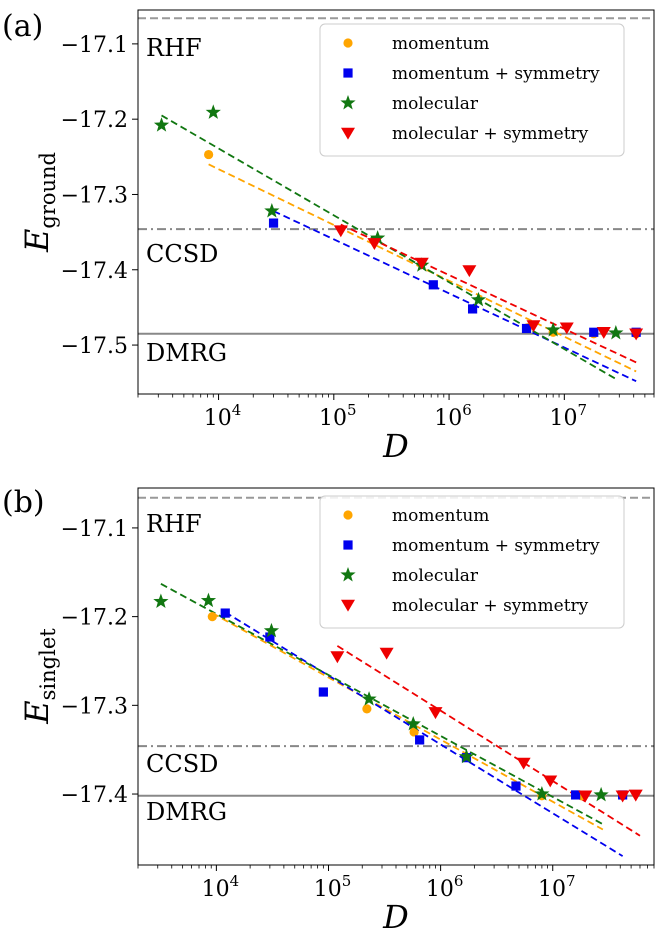  I want to click on legend-label-momentum-a: momentum, so click(440, 44).